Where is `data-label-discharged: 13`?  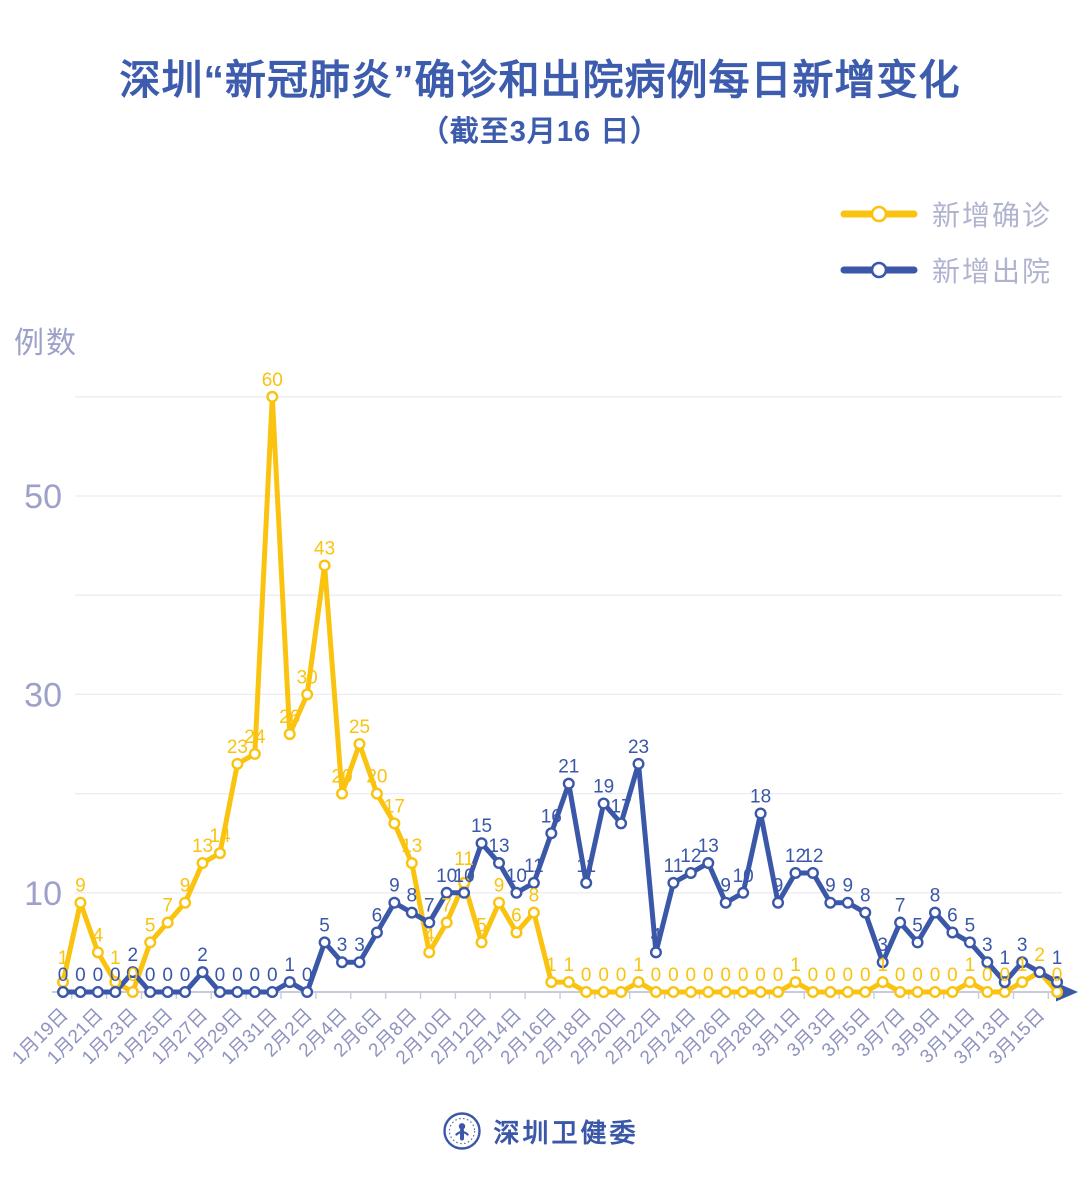
data-label-discharged: 13 is located at coordinates (498, 846).